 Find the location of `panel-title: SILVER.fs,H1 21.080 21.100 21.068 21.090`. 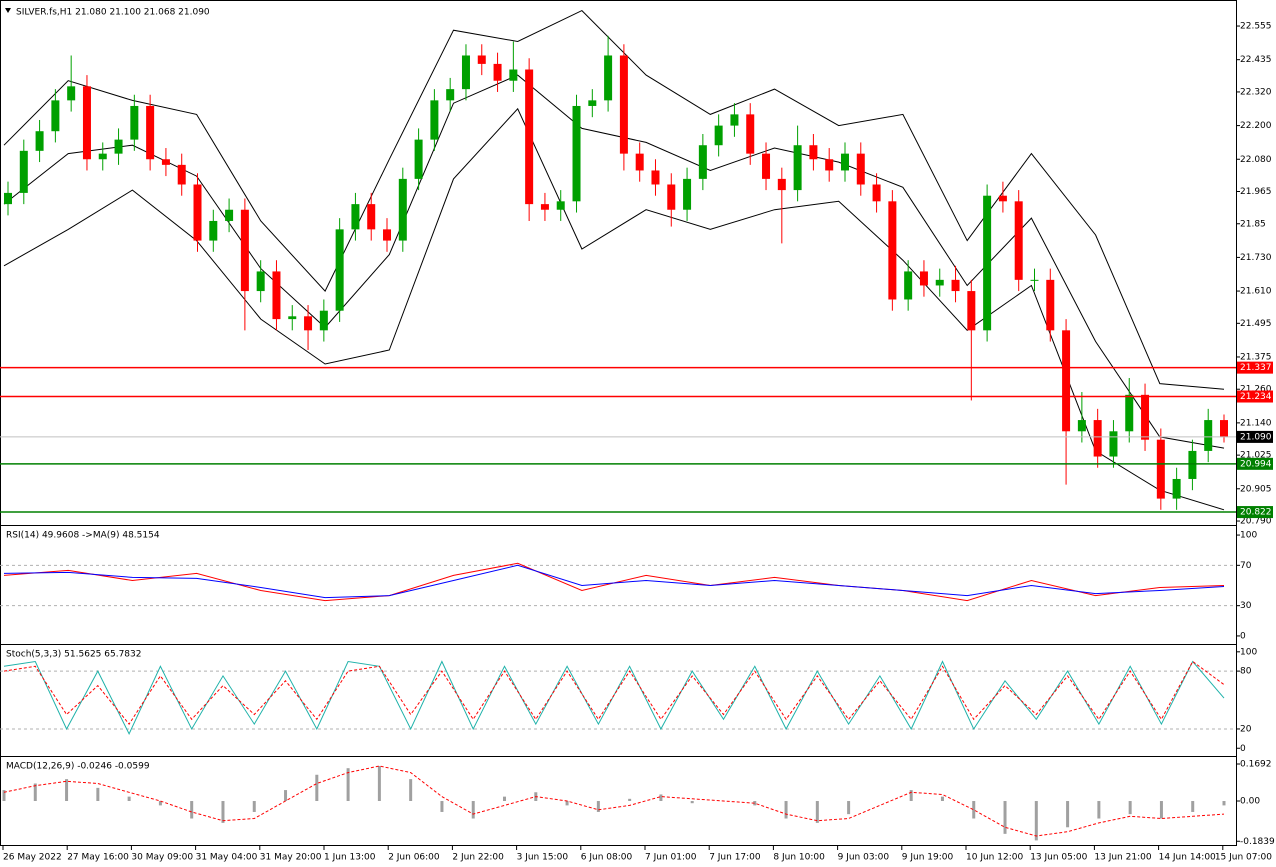

panel-title: SILVER.fs,H1 21.080 21.100 21.068 21.090 is located at coordinates (113, 13).